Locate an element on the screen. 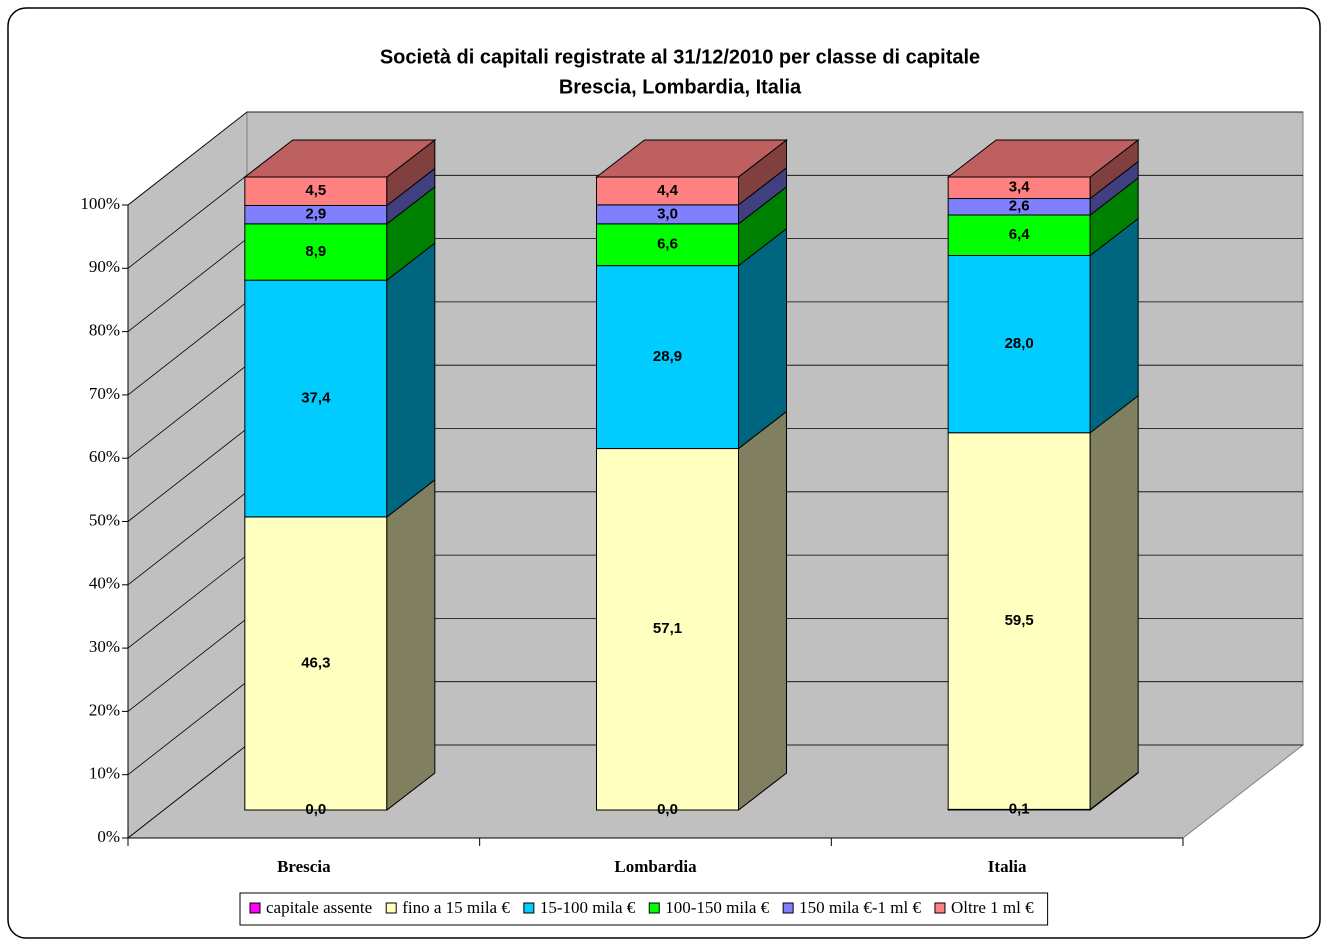  x-tick-label: Brescia is located at coordinates (304, 866).